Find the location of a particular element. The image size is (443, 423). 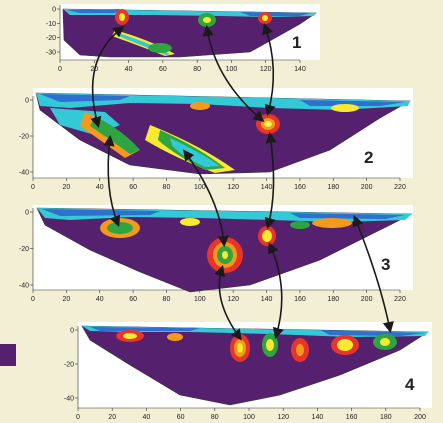

arrow-1-2-mid is located at coordinates (233, 73).